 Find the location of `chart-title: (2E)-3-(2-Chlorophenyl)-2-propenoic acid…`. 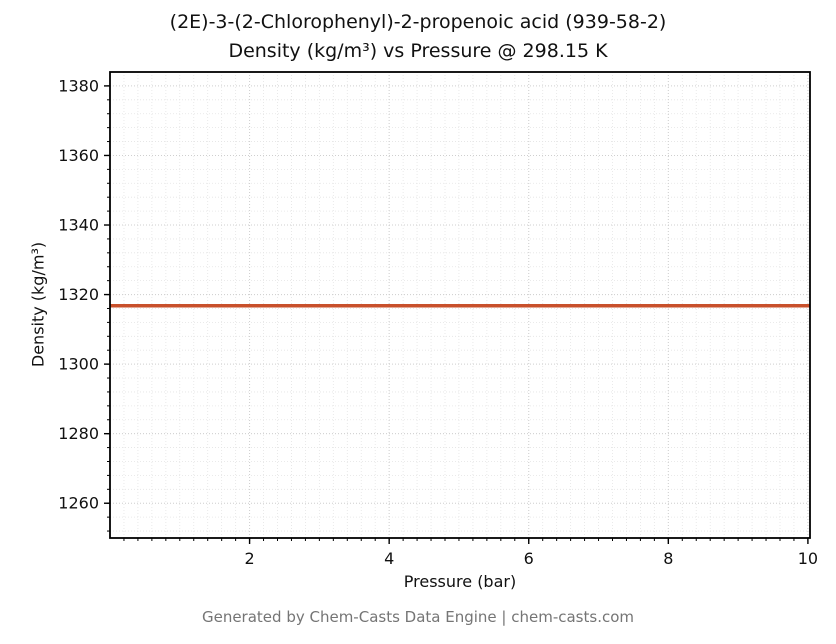

chart-title: (2E)-3-(2-Chlorophenyl)-2-propenoic acid… is located at coordinates (418, 36).